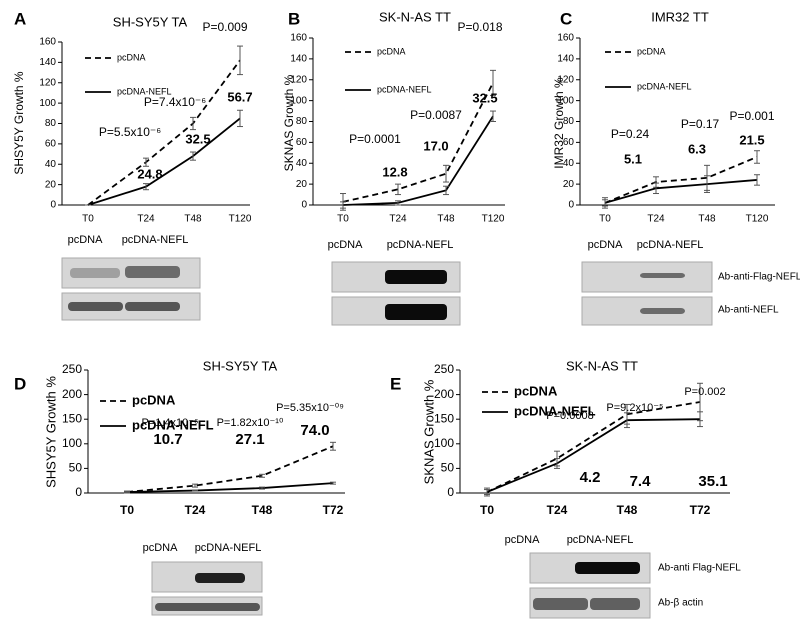  Describe the element at coordinates (751, 116) in the screenshot. I see `p-value: P=0.001` at that location.